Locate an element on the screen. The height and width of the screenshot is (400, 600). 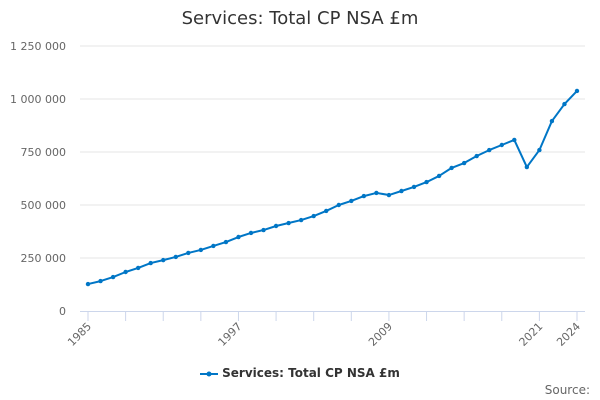
x-tick-label: 1985 is located at coordinates (79, 334).